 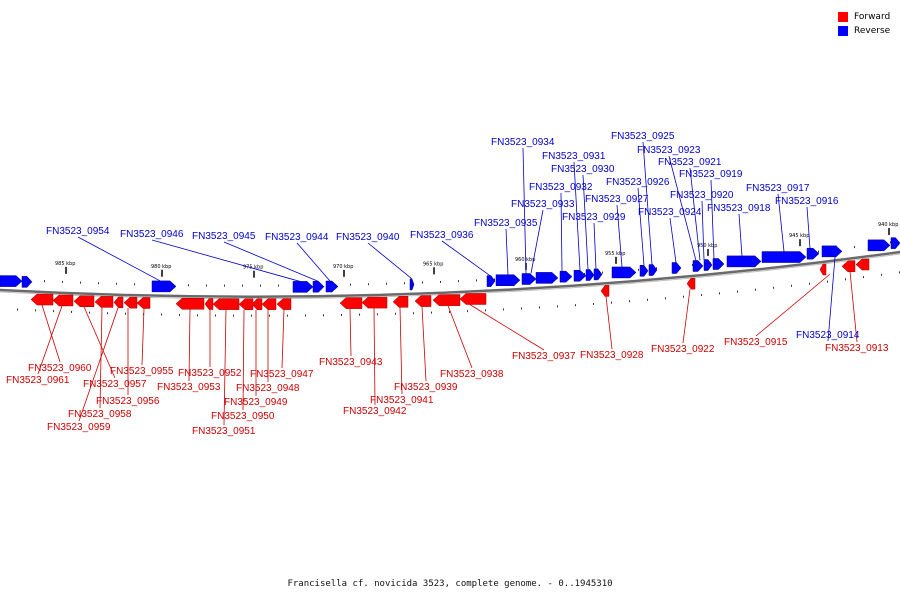 I want to click on tick-label: 965 kbp, so click(x=433, y=264).